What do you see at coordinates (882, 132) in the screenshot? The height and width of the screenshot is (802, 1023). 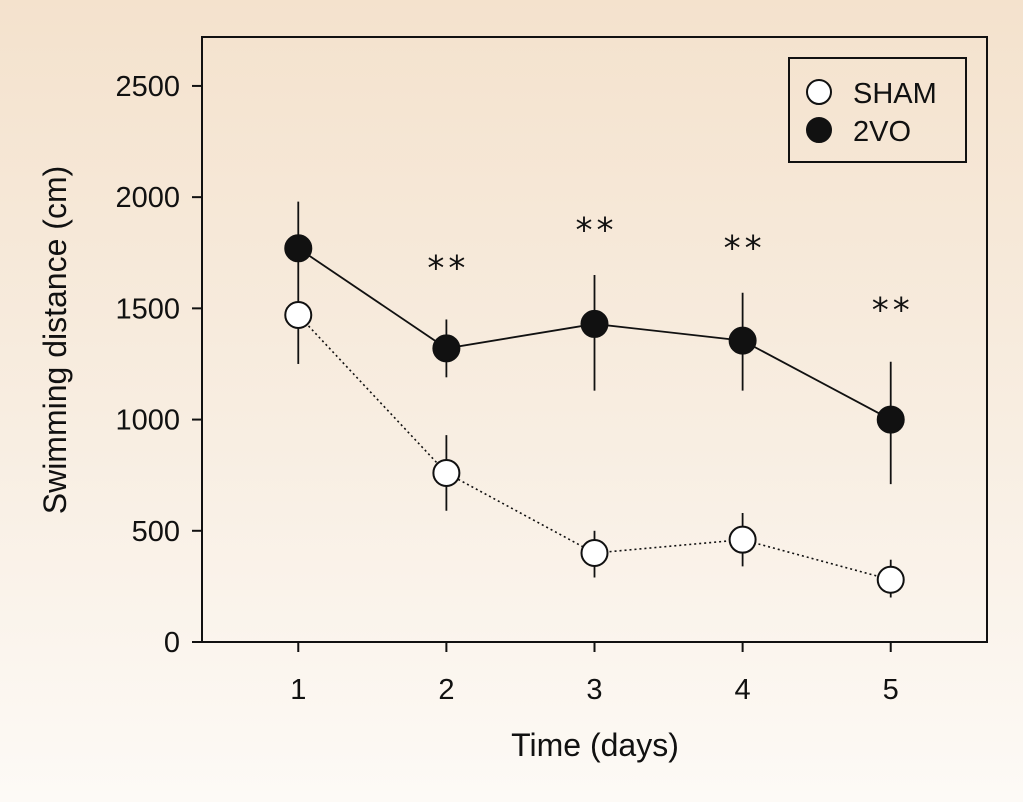 I see `legend-label-2vo: 2VO` at bounding box center [882, 132].